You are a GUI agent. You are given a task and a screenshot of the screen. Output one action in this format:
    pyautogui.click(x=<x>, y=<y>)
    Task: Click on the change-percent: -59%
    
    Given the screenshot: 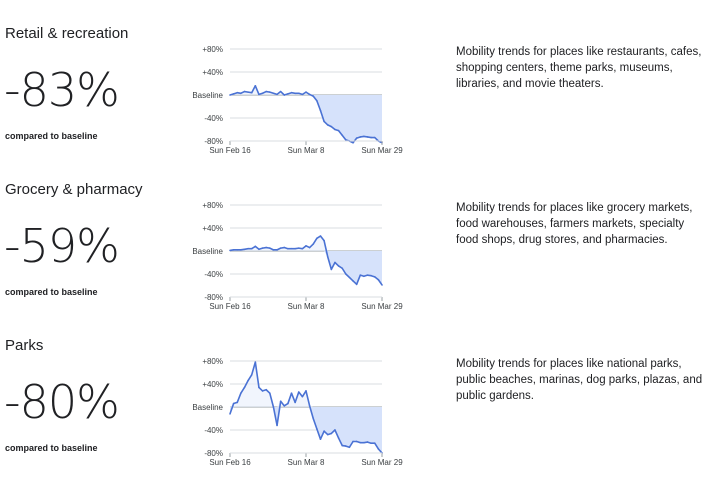 What is the action you would take?
    pyautogui.click(x=62, y=246)
    